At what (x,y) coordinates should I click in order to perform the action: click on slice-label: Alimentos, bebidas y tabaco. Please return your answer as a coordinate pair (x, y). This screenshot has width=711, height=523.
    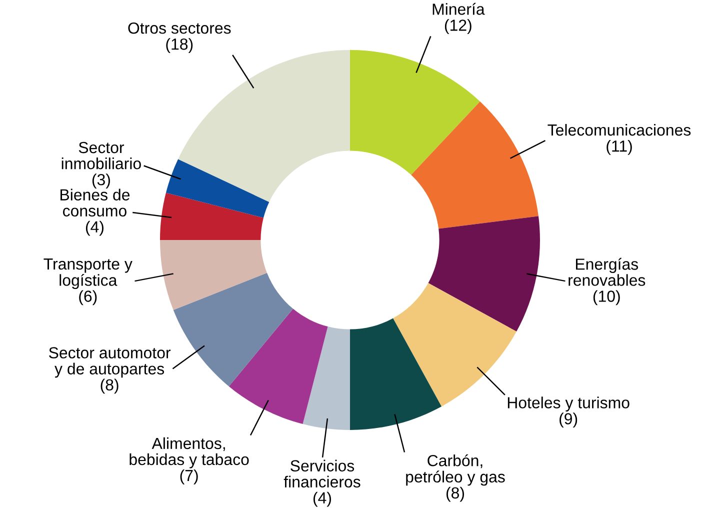
    Looking at the image, I should click on (189, 452).